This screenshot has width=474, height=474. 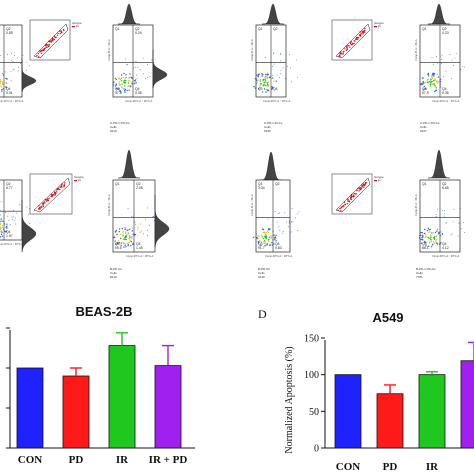 What do you see at coordinates (445, 248) in the screenshot?
I see `quadrant-value: 4.12` at bounding box center [445, 248].